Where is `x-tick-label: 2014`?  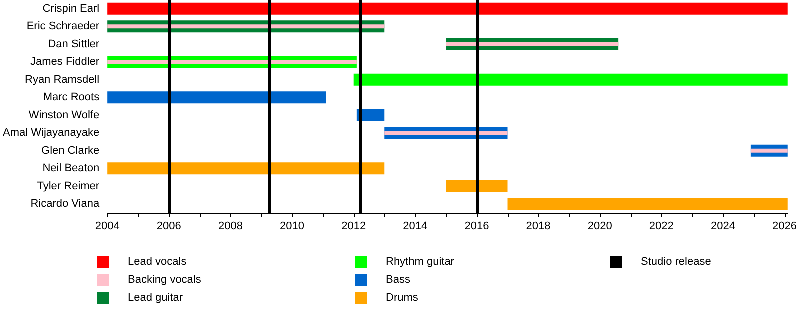
x-tick-label: 2014 is located at coordinates (415, 226).